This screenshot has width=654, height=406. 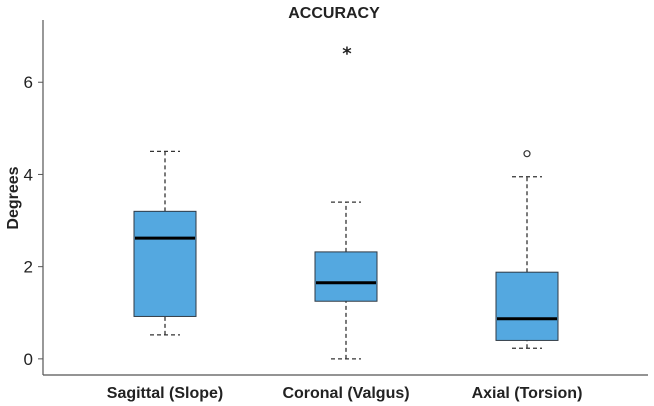 What do you see at coordinates (334, 13) in the screenshot?
I see `chart-title: ACCURACY` at bounding box center [334, 13].